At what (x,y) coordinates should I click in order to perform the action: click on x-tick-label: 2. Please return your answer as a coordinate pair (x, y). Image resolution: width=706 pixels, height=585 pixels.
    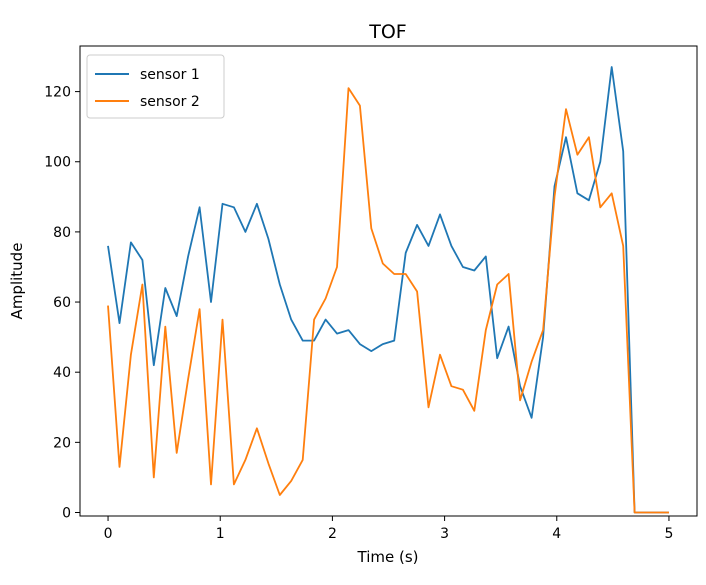
    Looking at the image, I should click on (332, 534).